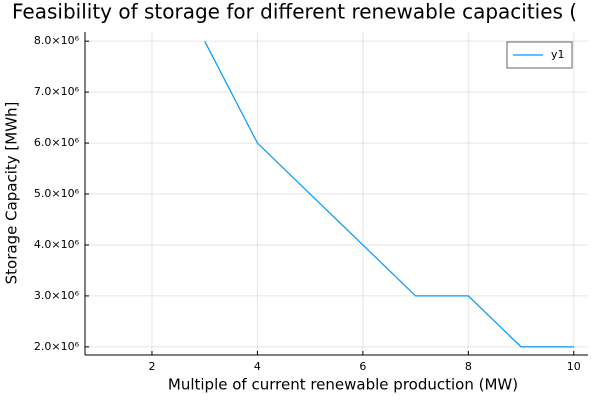  What do you see at coordinates (57, 193) in the screenshot?
I see `y-tick-label: 5.0×10⁶` at bounding box center [57, 193].